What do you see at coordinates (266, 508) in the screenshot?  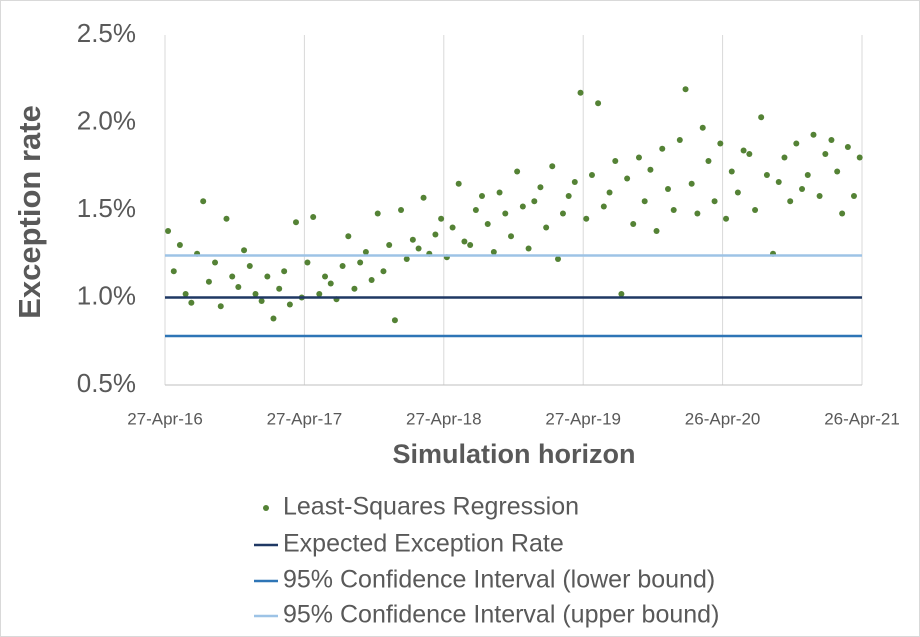 I see `legend-marker` at bounding box center [266, 508].